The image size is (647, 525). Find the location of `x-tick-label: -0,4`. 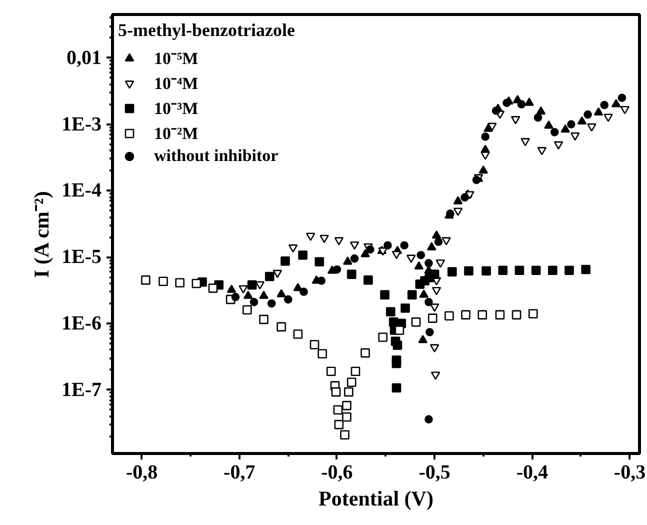

x-tick-label: -0,4 is located at coordinates (532, 473).